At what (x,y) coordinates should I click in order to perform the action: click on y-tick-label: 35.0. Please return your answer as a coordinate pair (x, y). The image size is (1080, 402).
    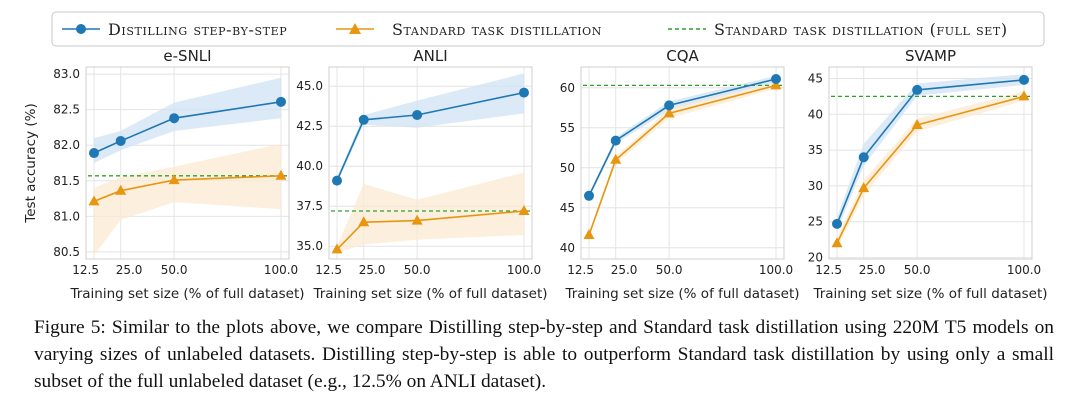
    Looking at the image, I should click on (309, 246).